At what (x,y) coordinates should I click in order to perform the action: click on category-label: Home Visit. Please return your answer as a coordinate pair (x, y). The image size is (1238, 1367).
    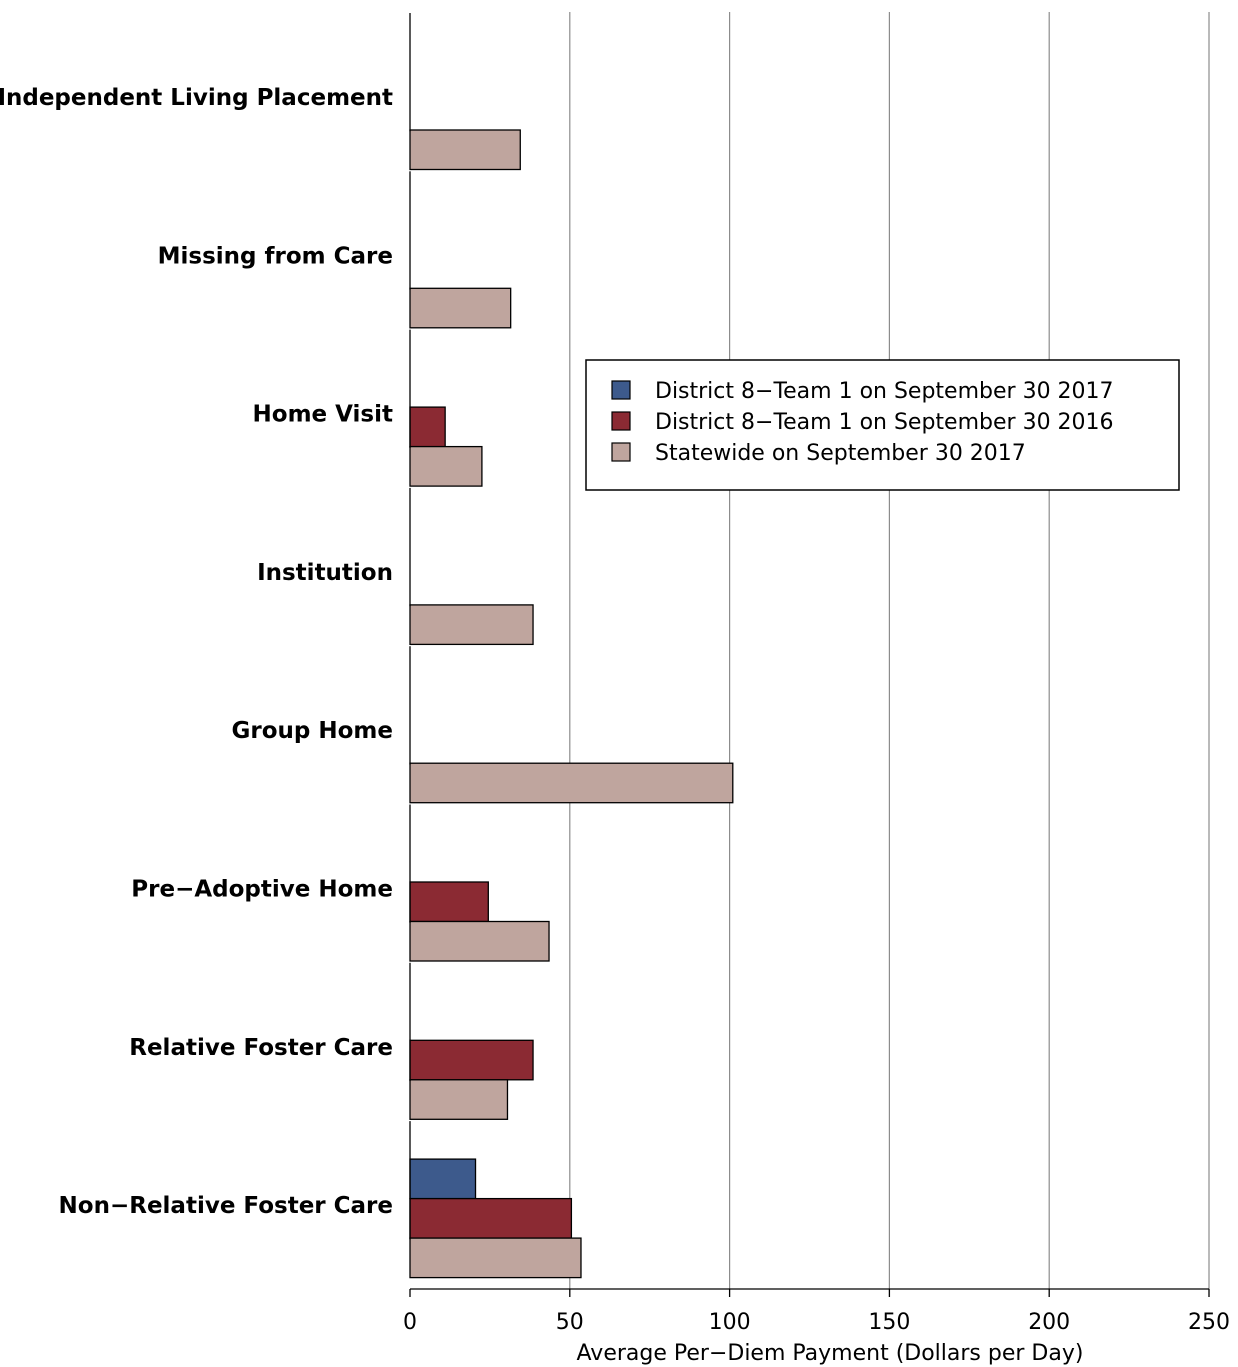
    Looking at the image, I should click on (323, 415).